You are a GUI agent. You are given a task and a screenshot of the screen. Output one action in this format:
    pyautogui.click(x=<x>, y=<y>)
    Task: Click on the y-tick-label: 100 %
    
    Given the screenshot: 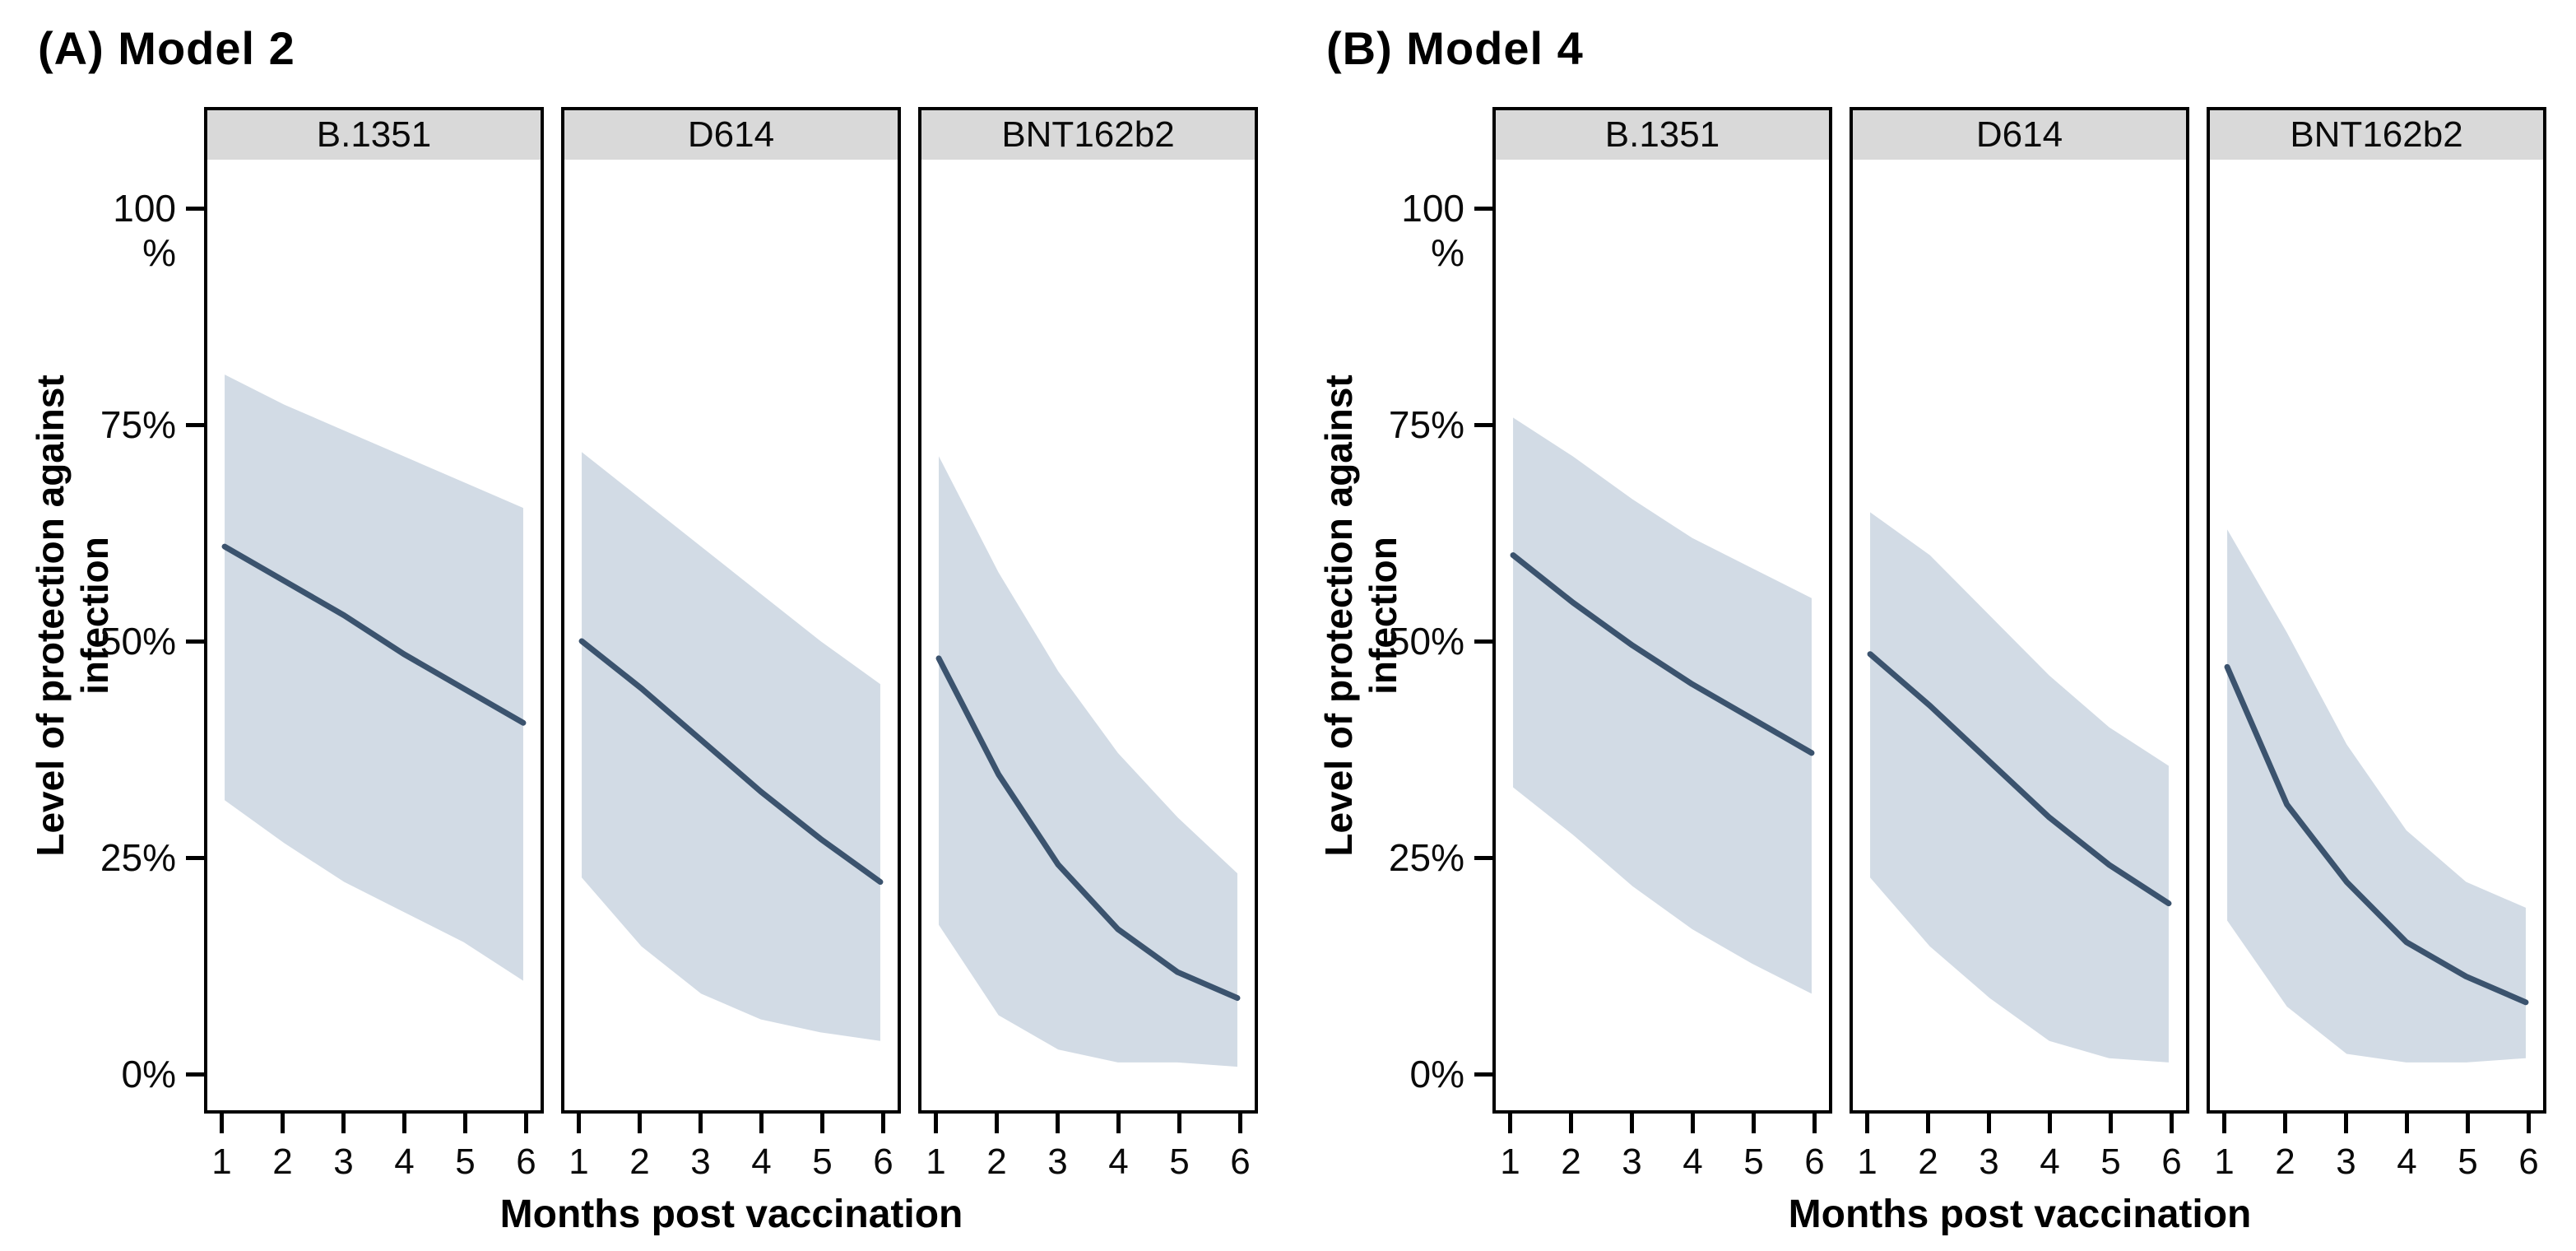 What is the action you would take?
    pyautogui.click(x=144, y=231)
    